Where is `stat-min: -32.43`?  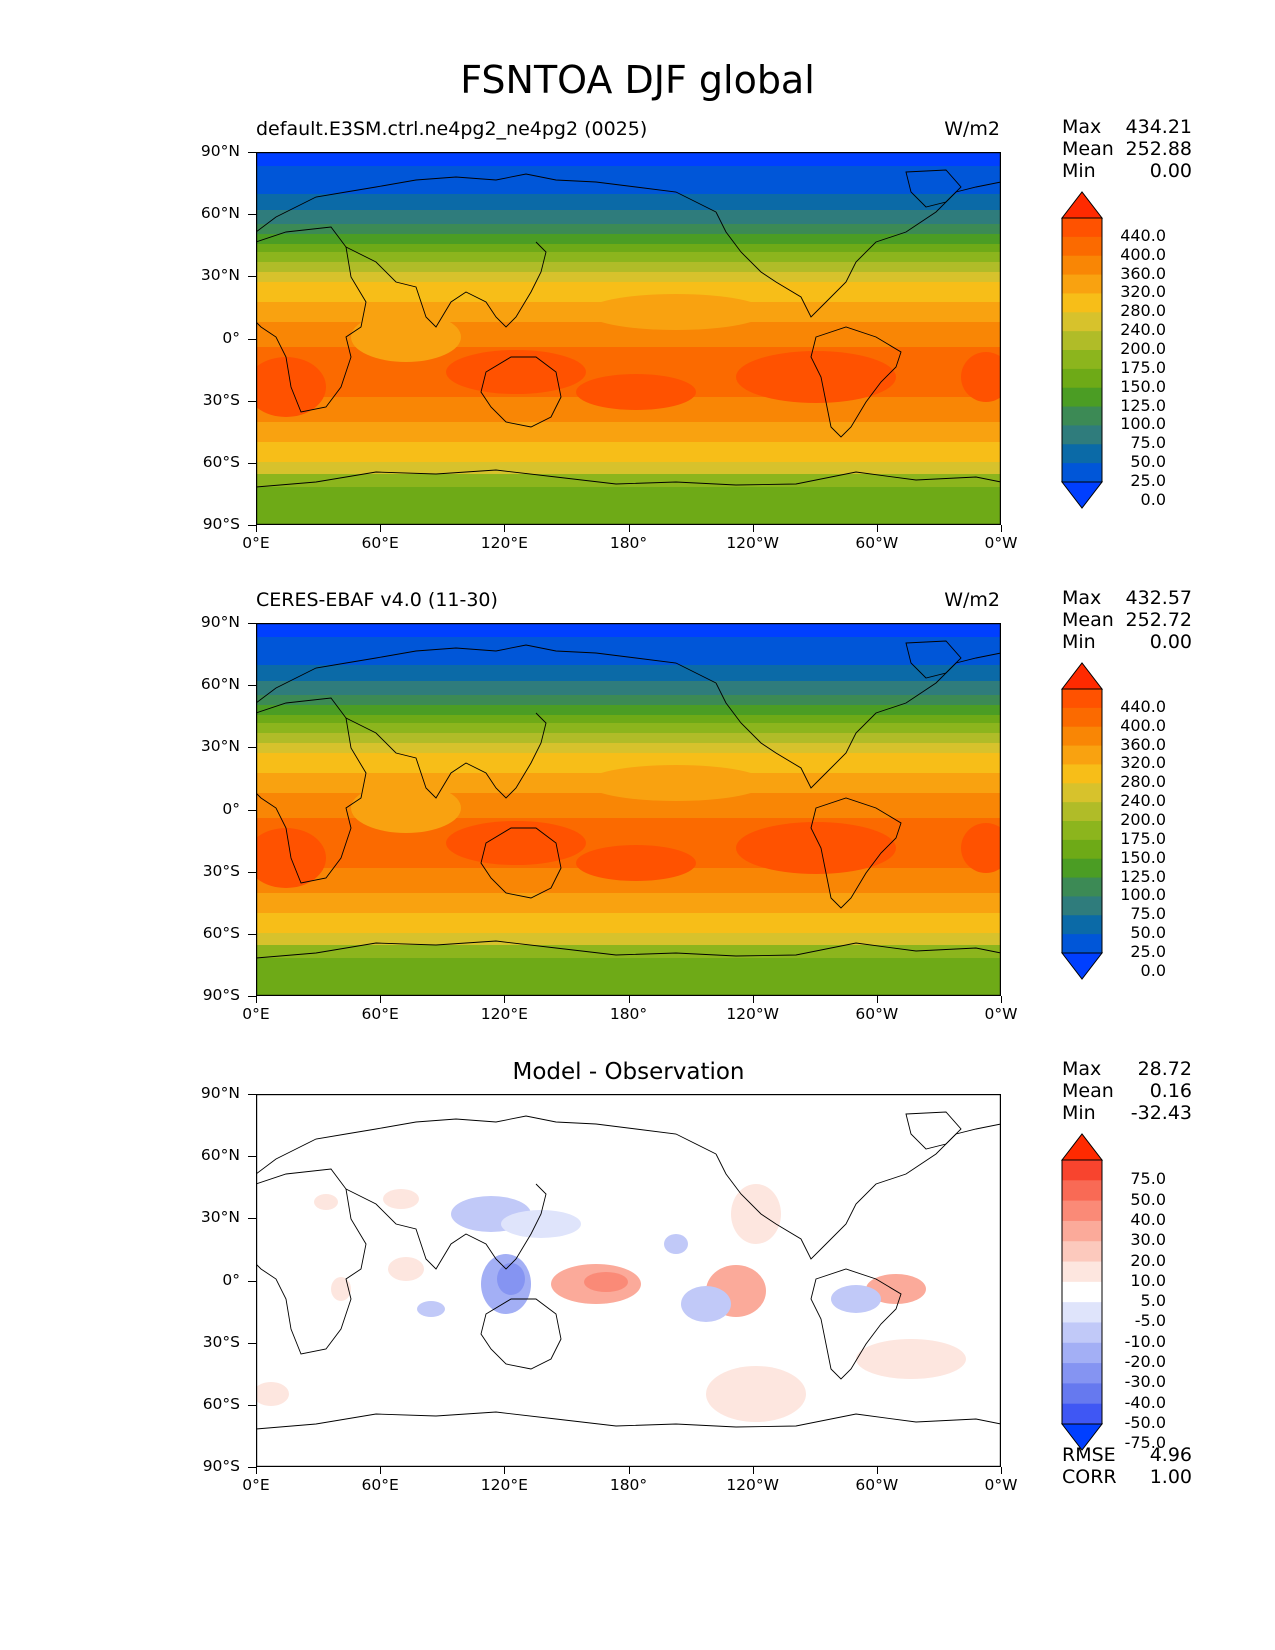
stat-min: -32.43 is located at coordinates (1161, 1113).